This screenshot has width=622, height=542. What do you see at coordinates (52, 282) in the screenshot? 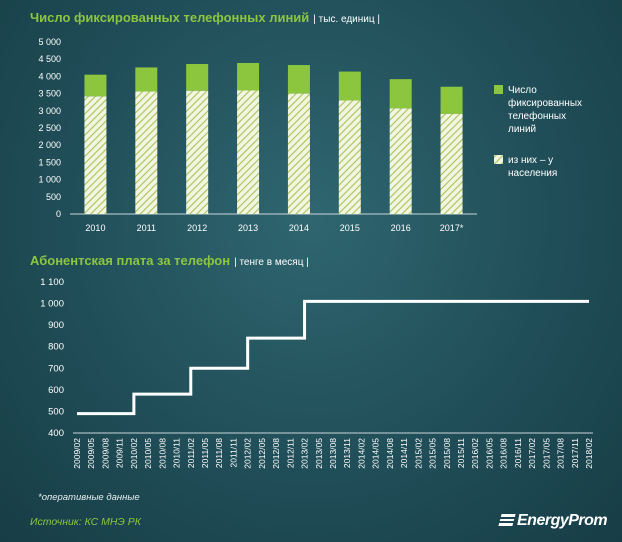
I see `line-y-tick-label: 1 100` at bounding box center [52, 282].